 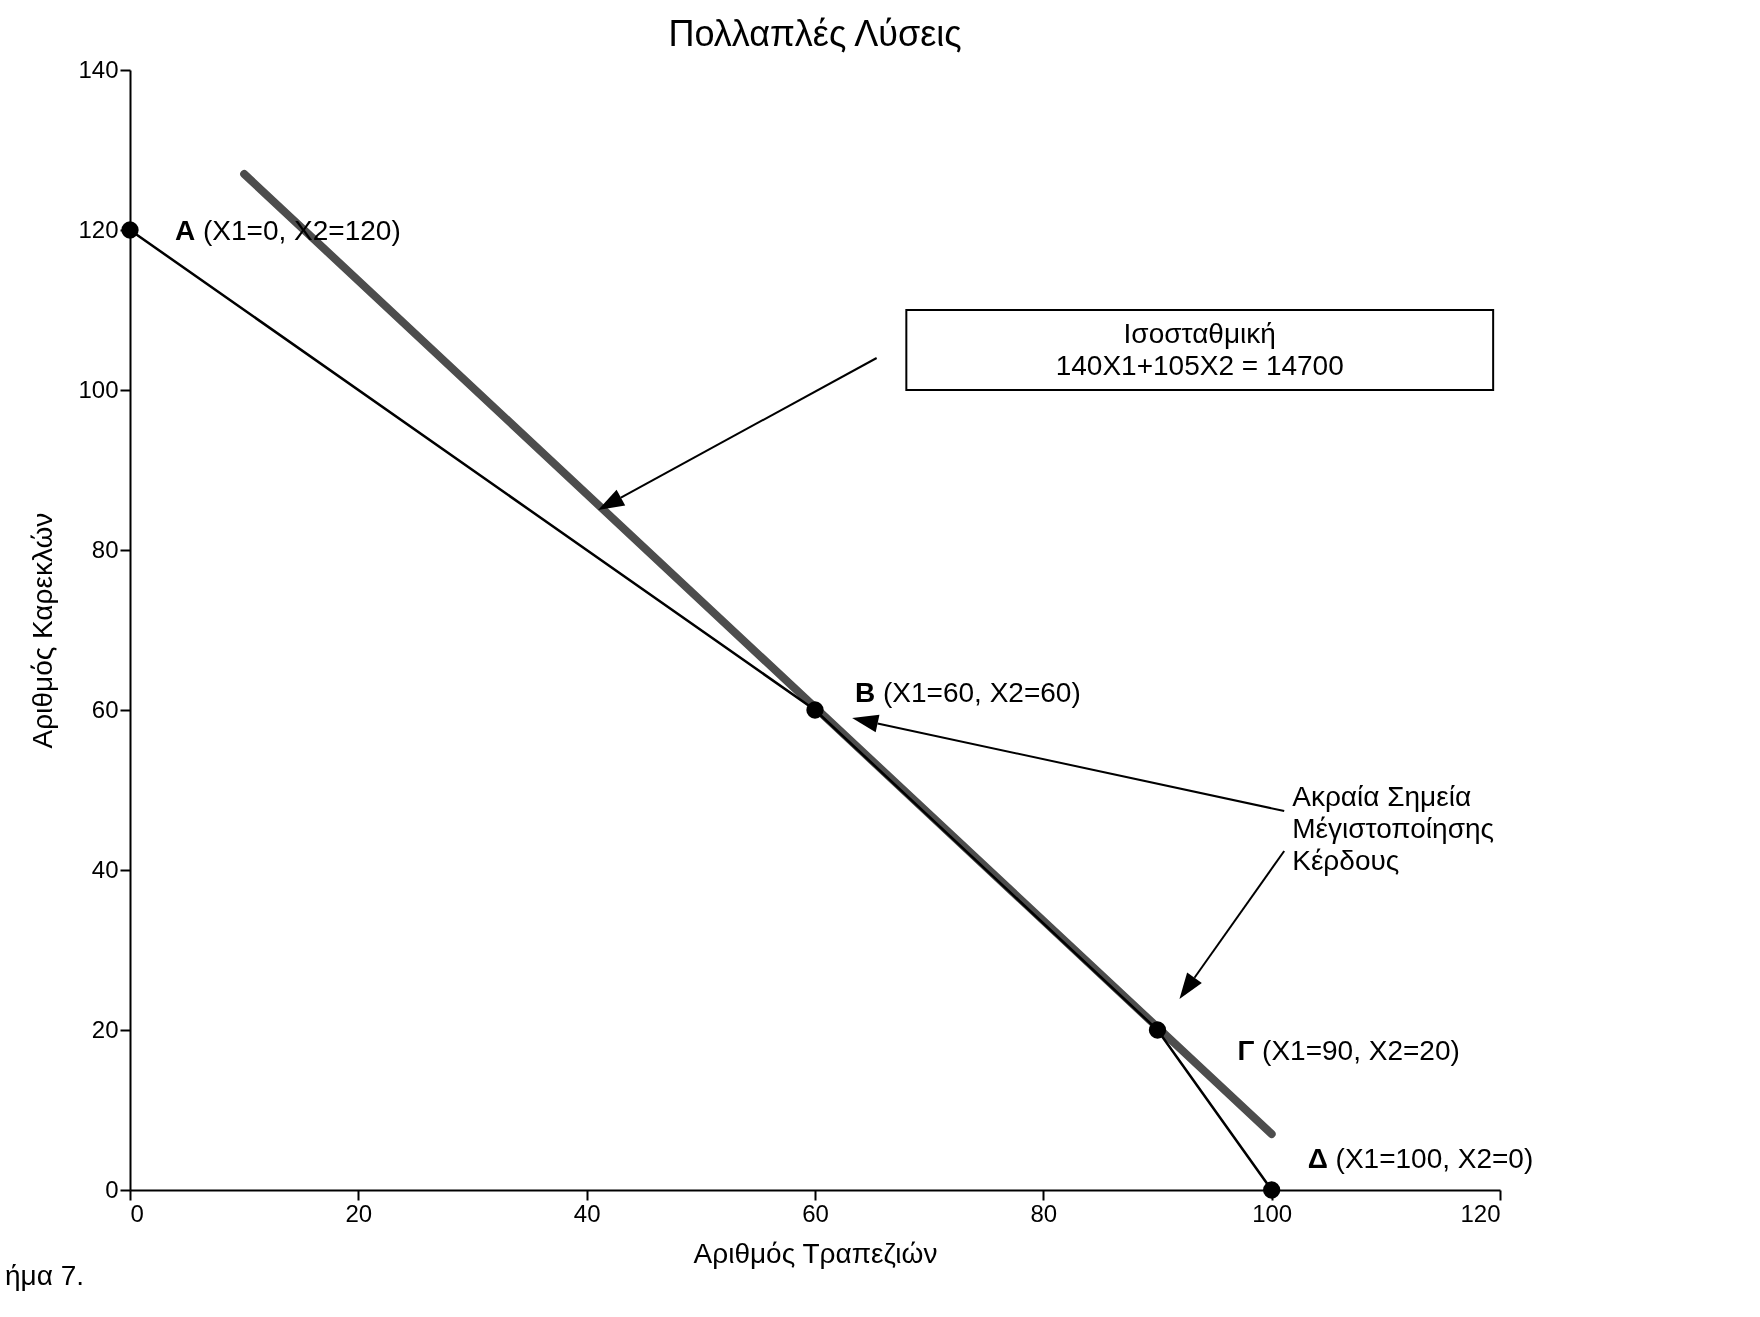 I want to click on annotation: Γ (X1=90, X2=20), so click(x=1348, y=1050).